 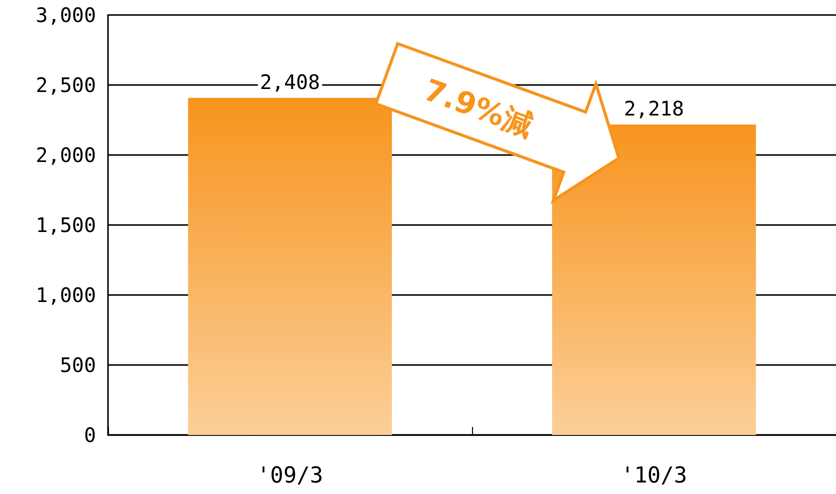 I want to click on y-tick-label: 2,000, so click(x=66, y=155).